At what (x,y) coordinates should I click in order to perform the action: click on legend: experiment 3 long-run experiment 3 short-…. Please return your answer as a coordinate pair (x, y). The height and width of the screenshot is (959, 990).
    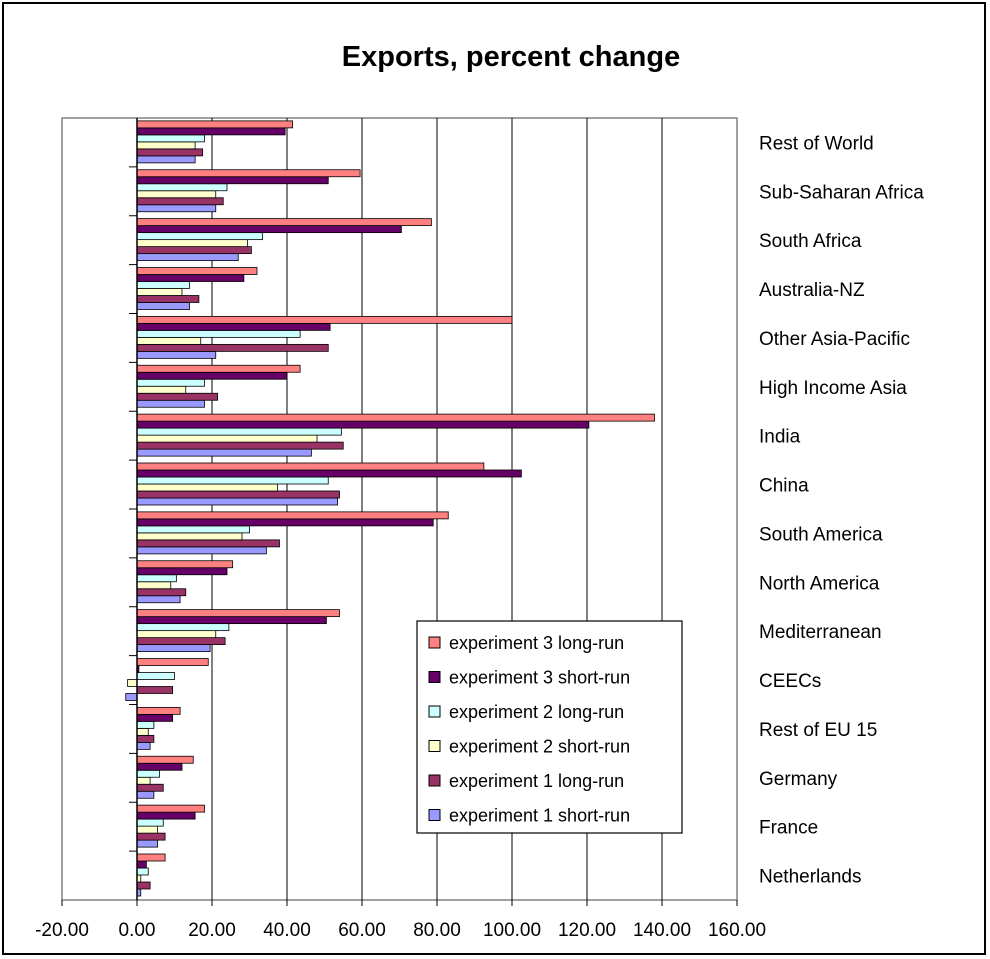
    Looking at the image, I should click on (549, 727).